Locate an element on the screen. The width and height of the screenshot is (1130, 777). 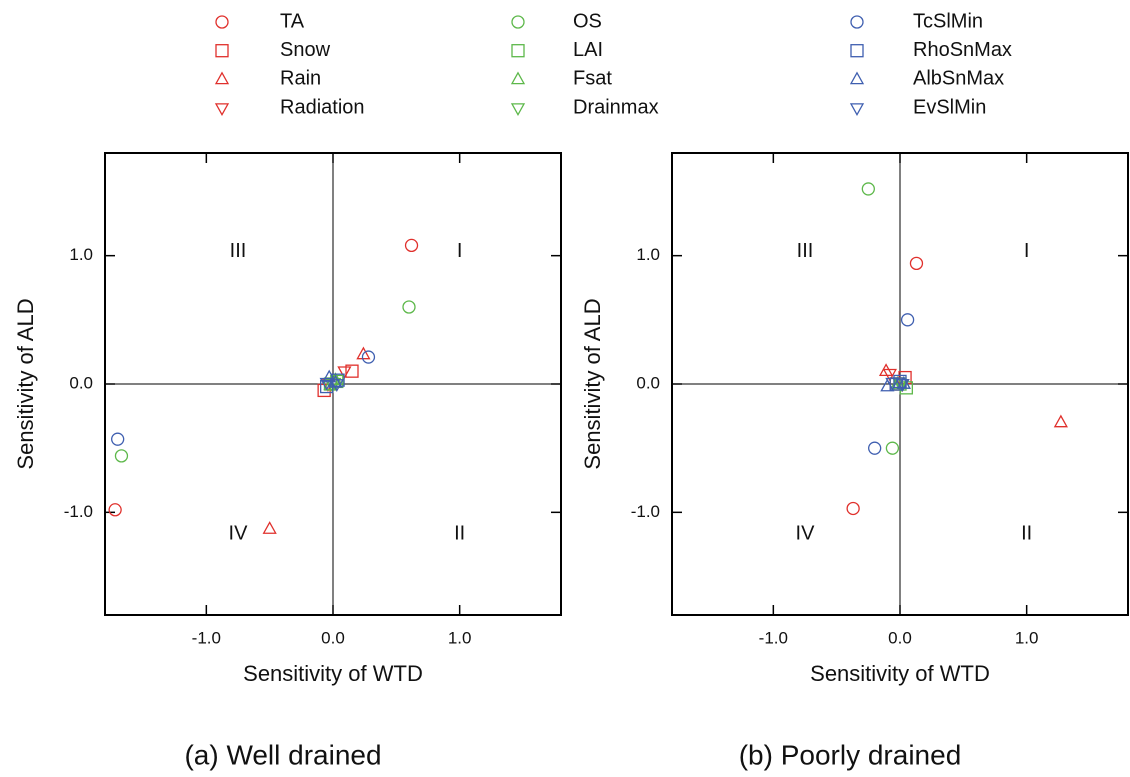
legend-label: OS is located at coordinates (587, 21).